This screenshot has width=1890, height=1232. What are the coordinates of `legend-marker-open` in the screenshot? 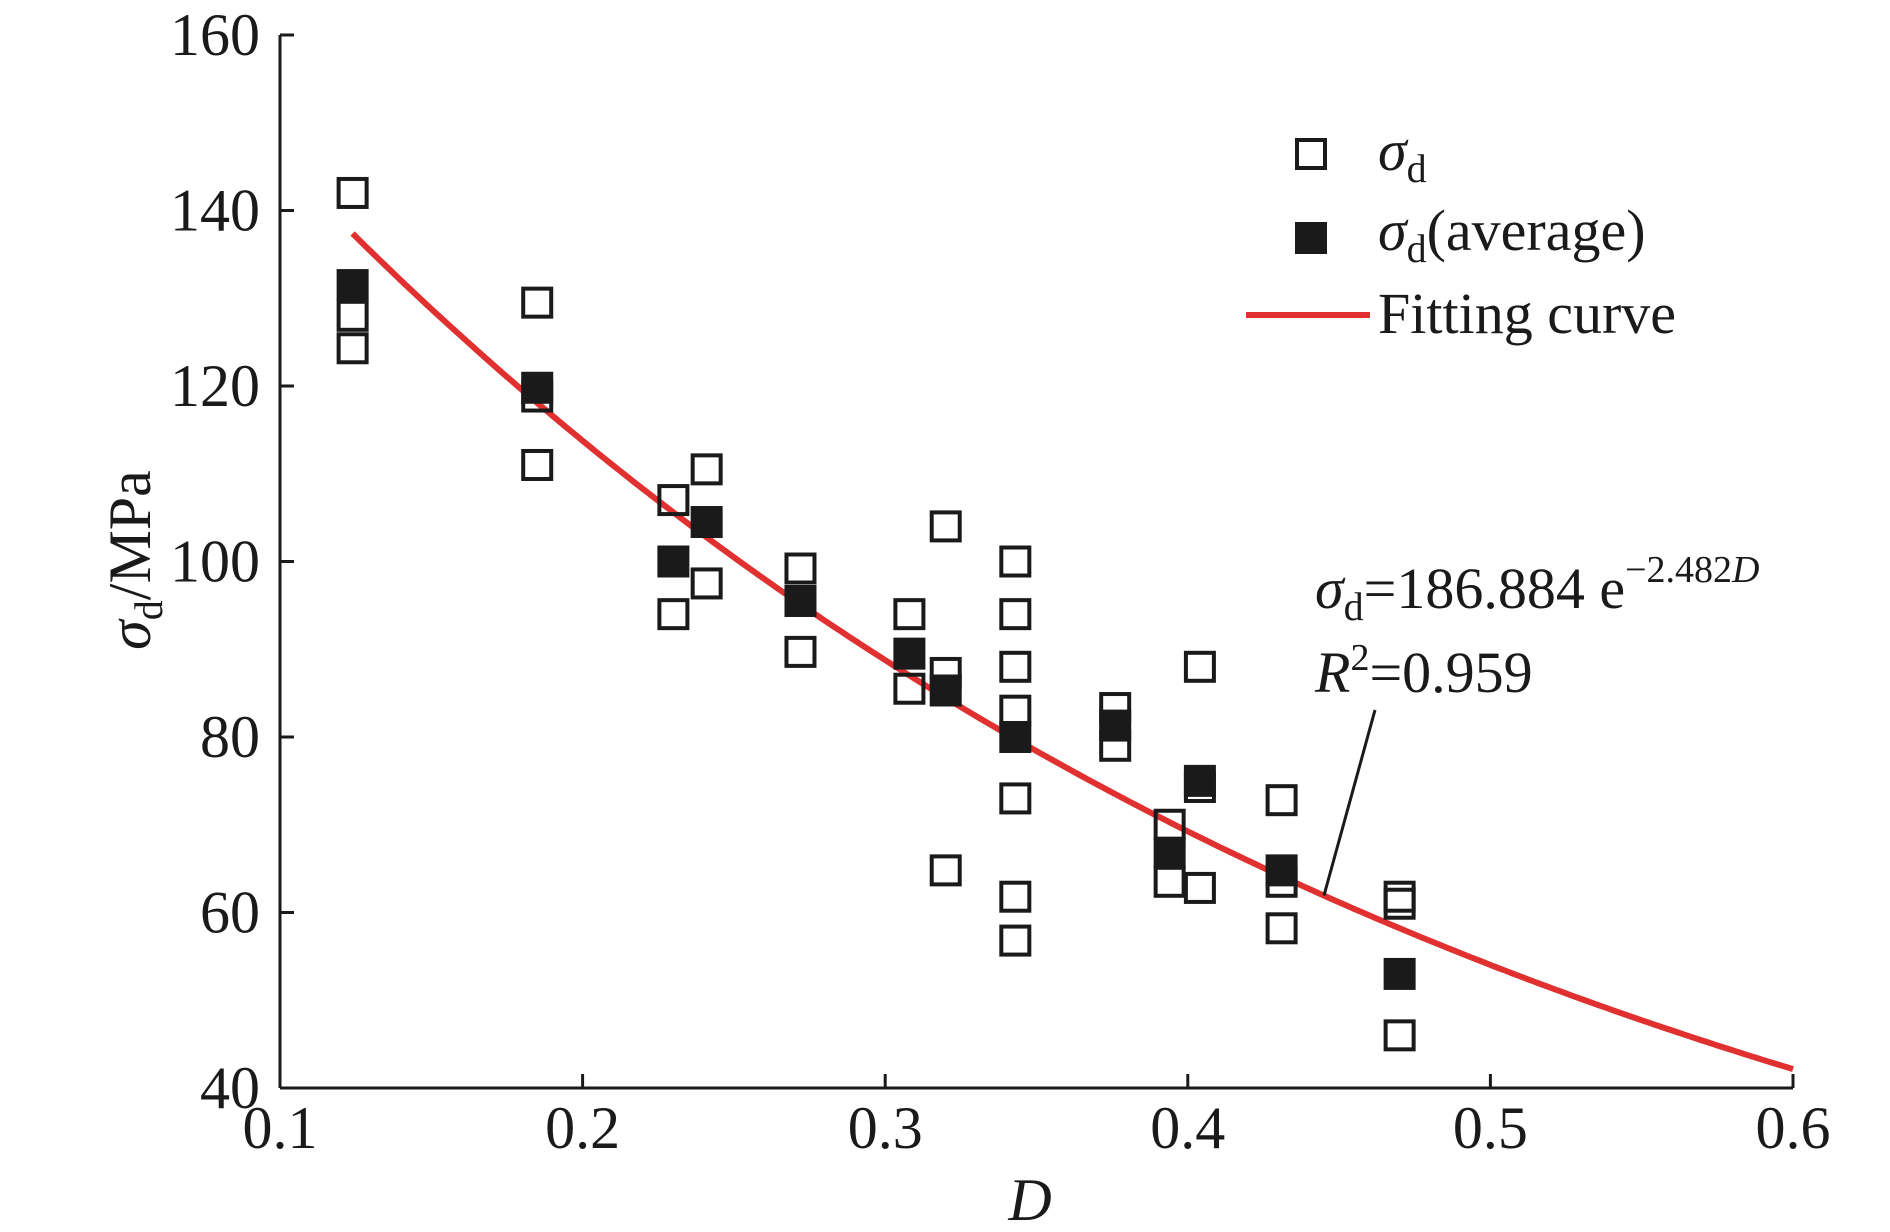 It's located at (1311, 154).